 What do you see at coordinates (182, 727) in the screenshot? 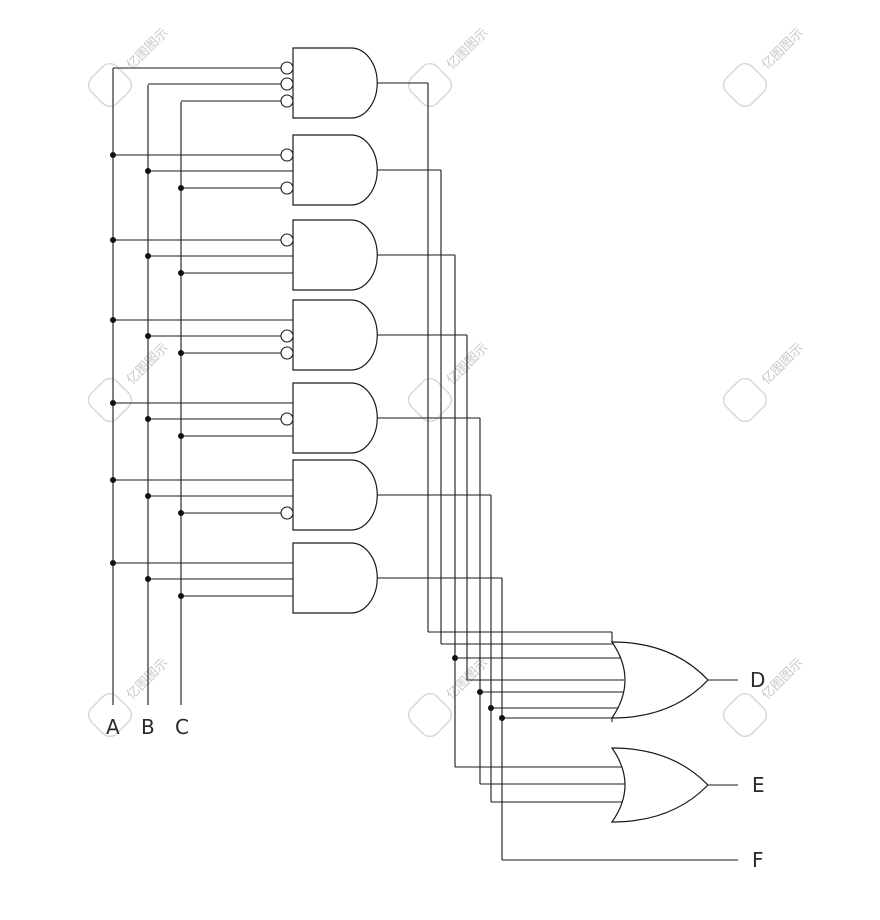
I see `input-label-c: C` at bounding box center [182, 727].